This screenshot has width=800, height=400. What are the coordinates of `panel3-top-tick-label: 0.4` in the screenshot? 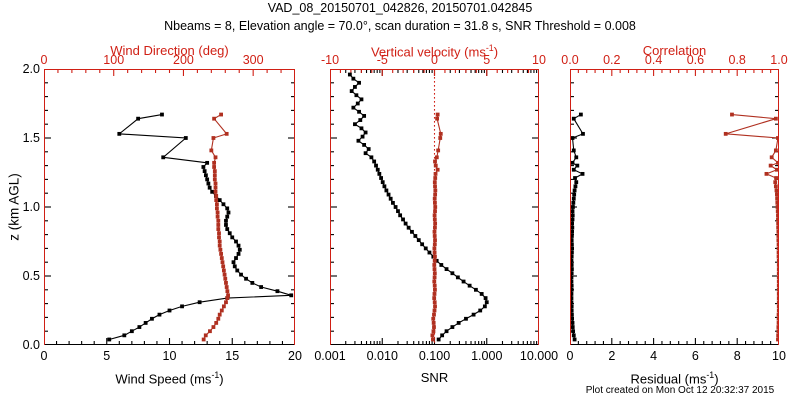 It's located at (653, 60).